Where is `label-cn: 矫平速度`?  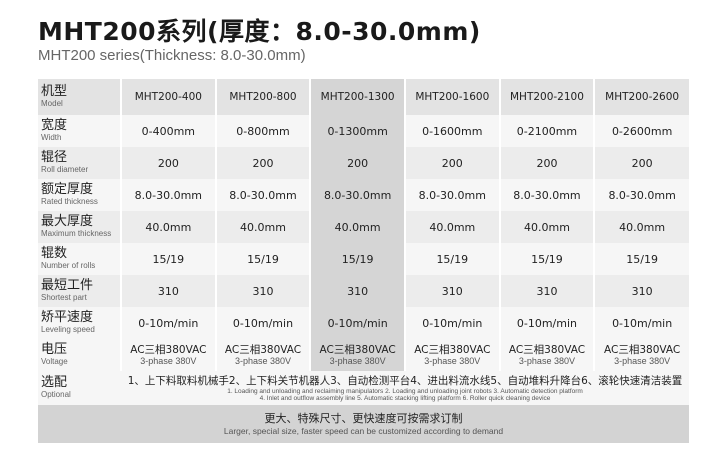
label-cn: 矫平速度 is located at coordinates (67, 317).